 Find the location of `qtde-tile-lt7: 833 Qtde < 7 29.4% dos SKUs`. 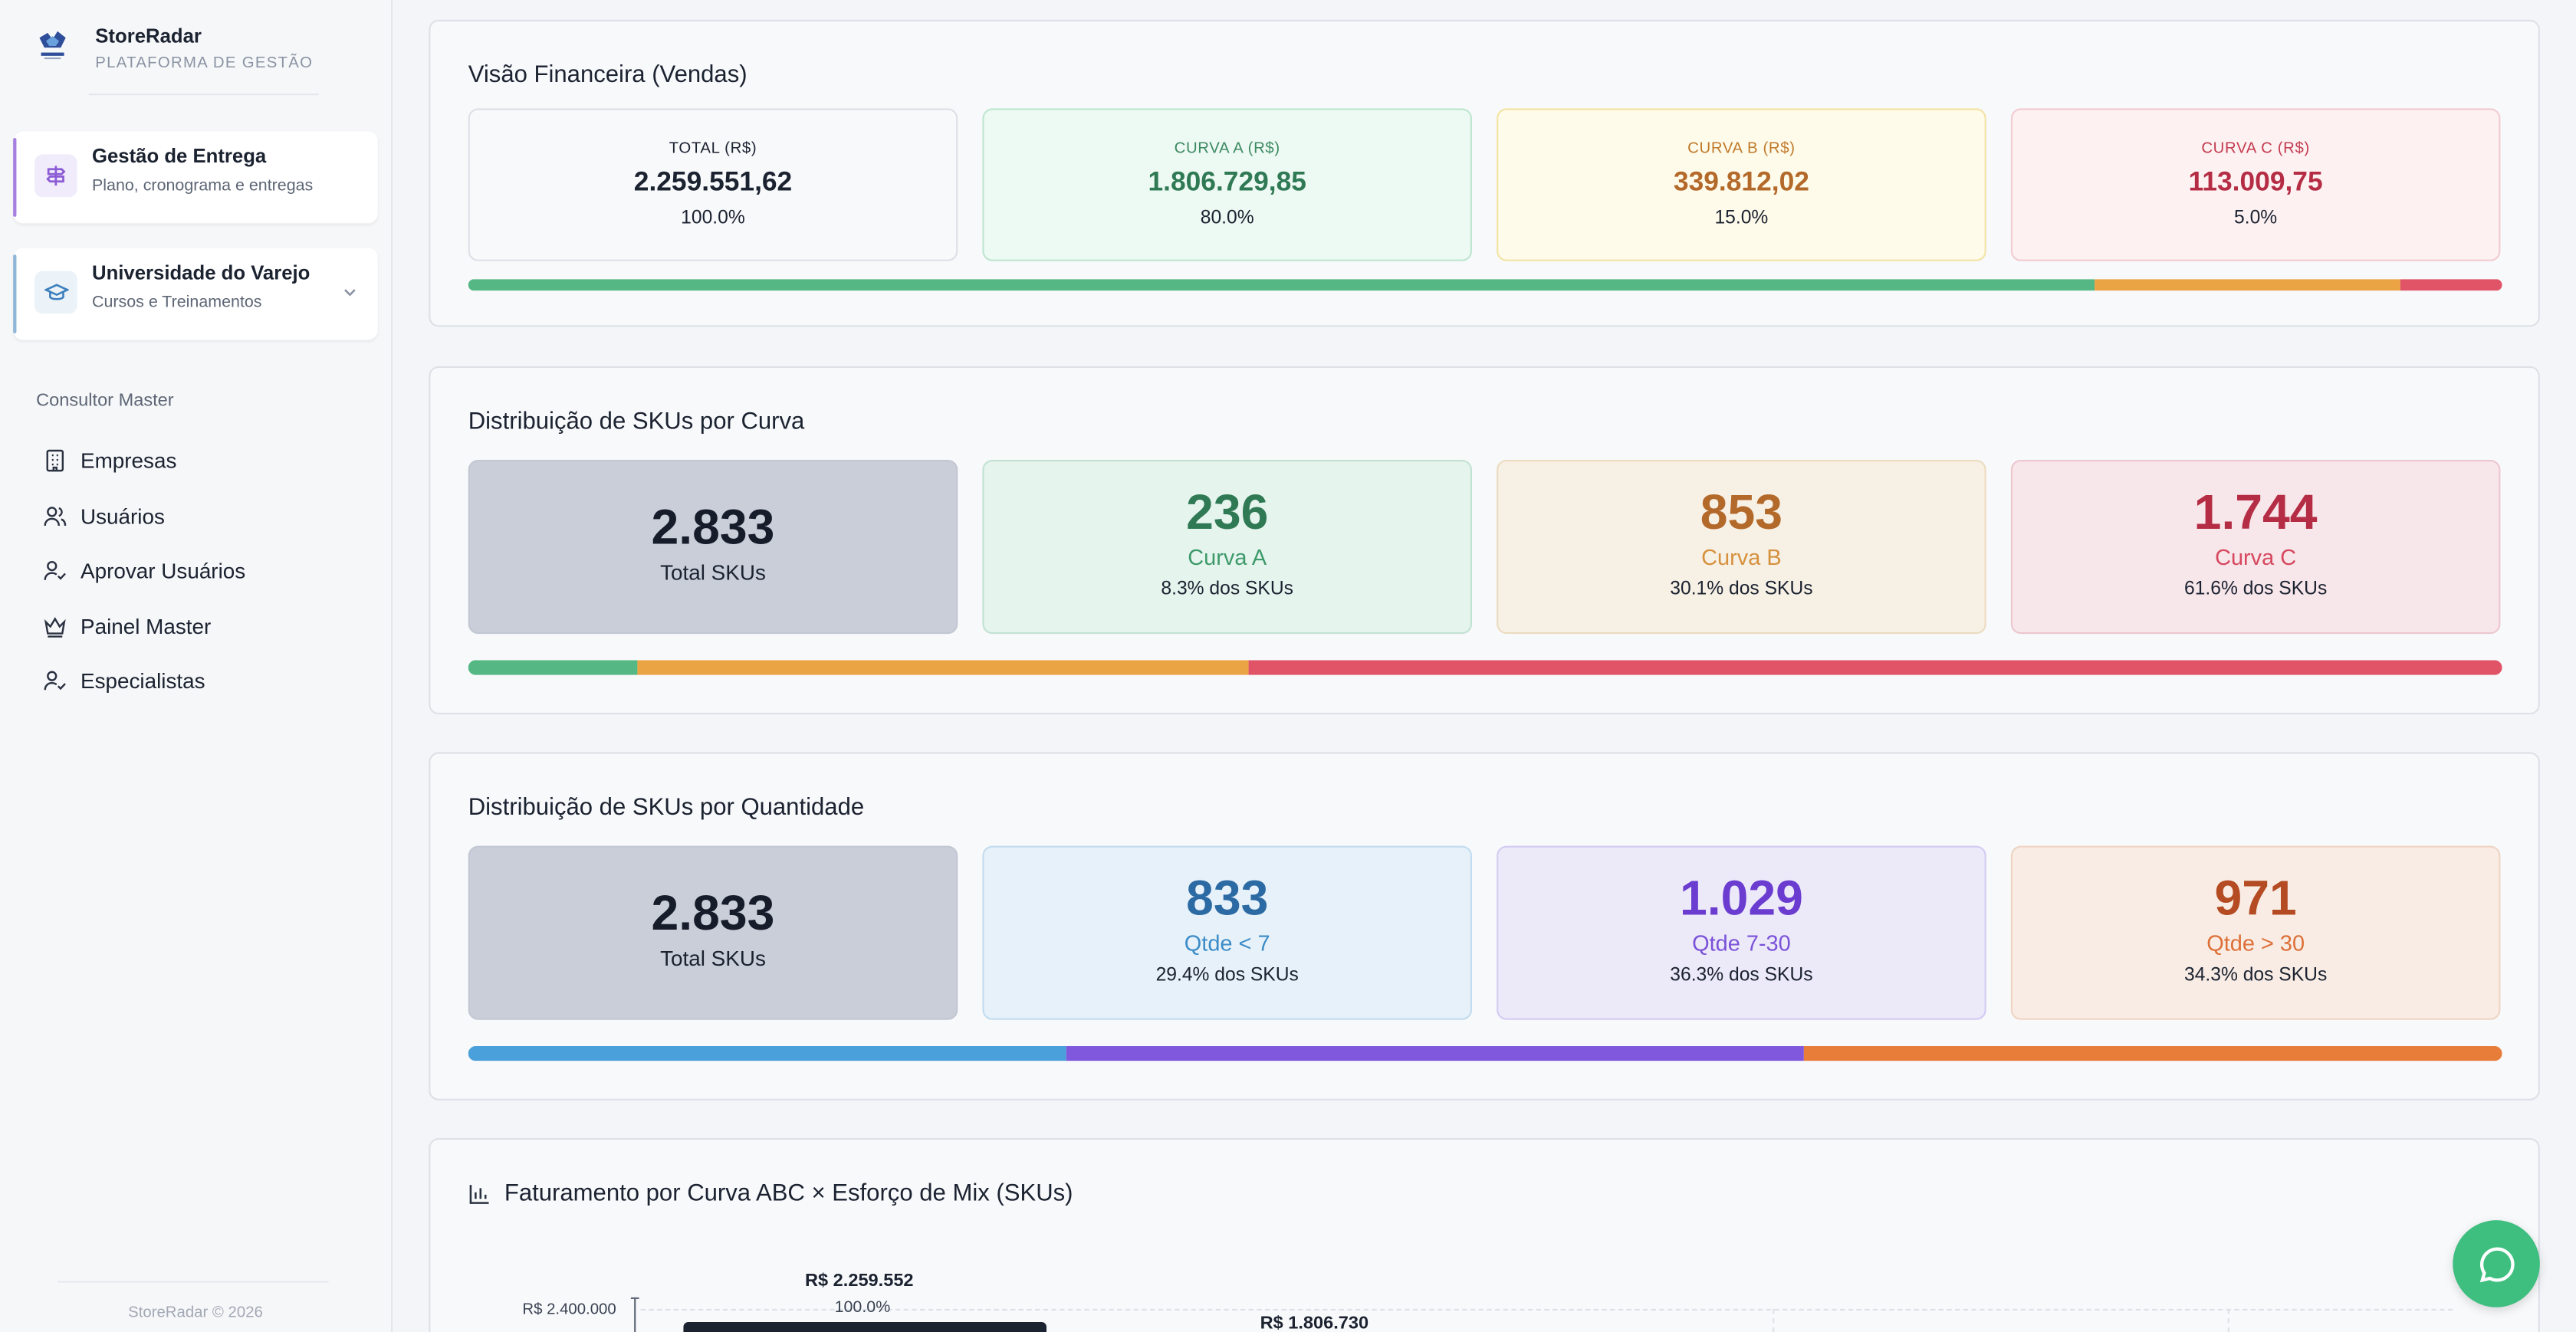

qtde-tile-lt7: 833 Qtde < 7 29.4% dos SKUs is located at coordinates (1227, 932).